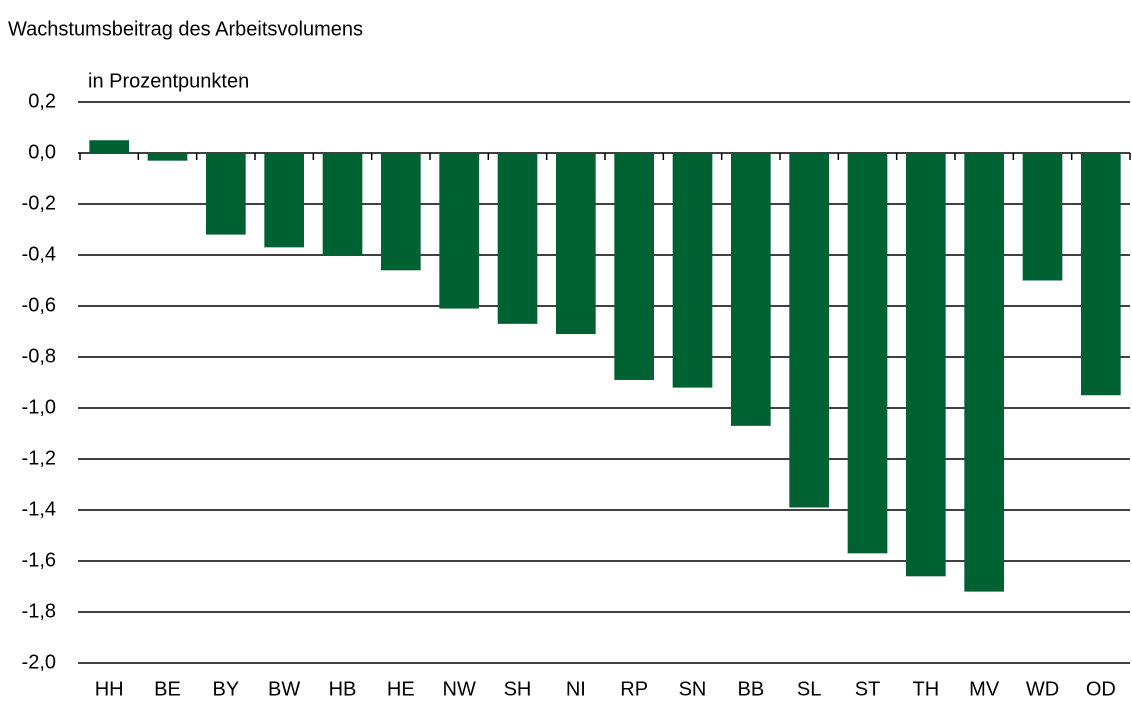  I want to click on x-tick-label: HB, so click(343, 689).